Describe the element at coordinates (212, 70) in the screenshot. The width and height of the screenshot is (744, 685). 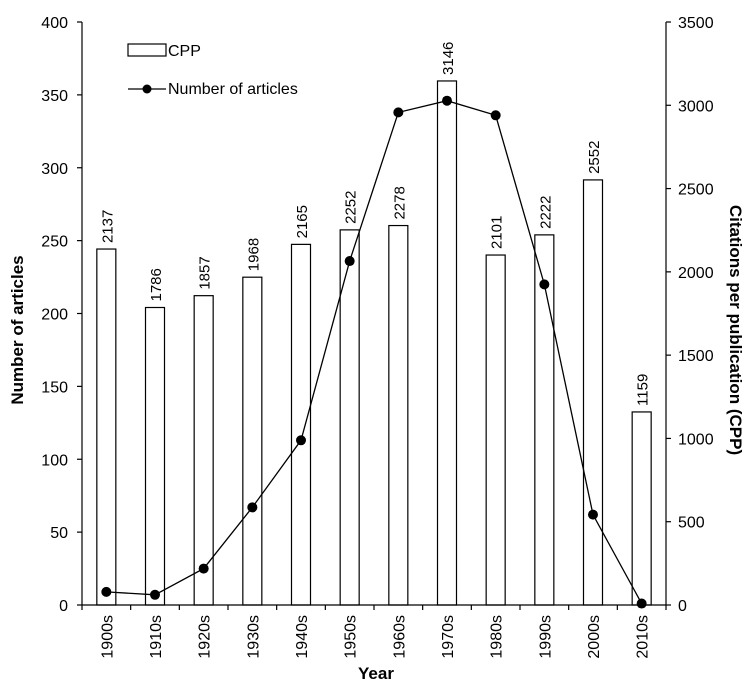
I see `legend: CPP Number of articles` at that location.